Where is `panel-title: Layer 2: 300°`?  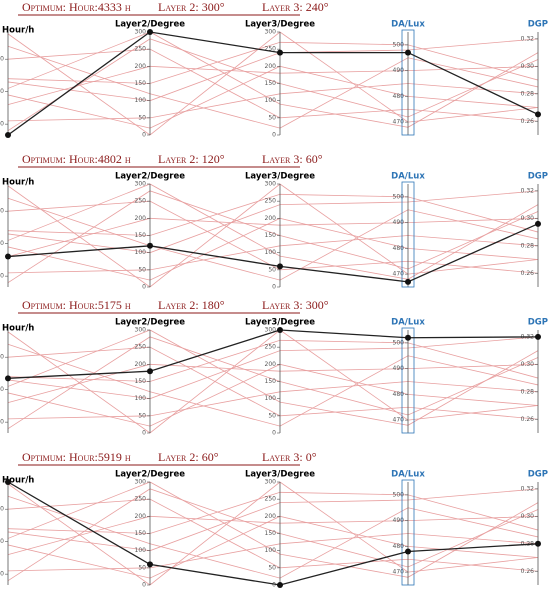
panel-title: Layer 2: 300° is located at coordinates (191, 7).